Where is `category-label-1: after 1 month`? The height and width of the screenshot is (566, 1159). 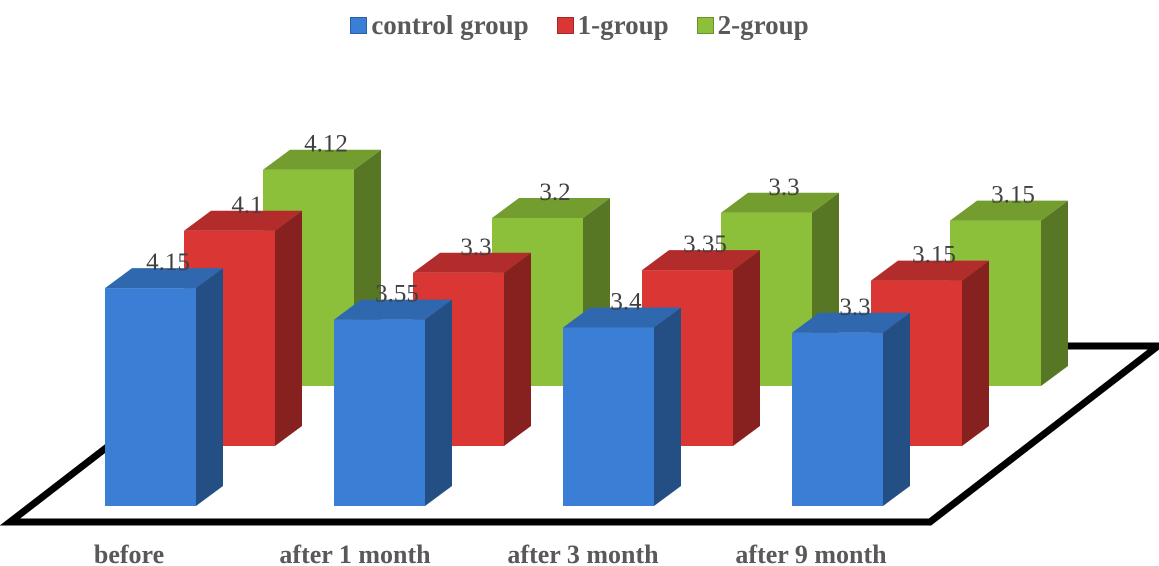 category-label-1: after 1 month is located at coordinates (355, 553).